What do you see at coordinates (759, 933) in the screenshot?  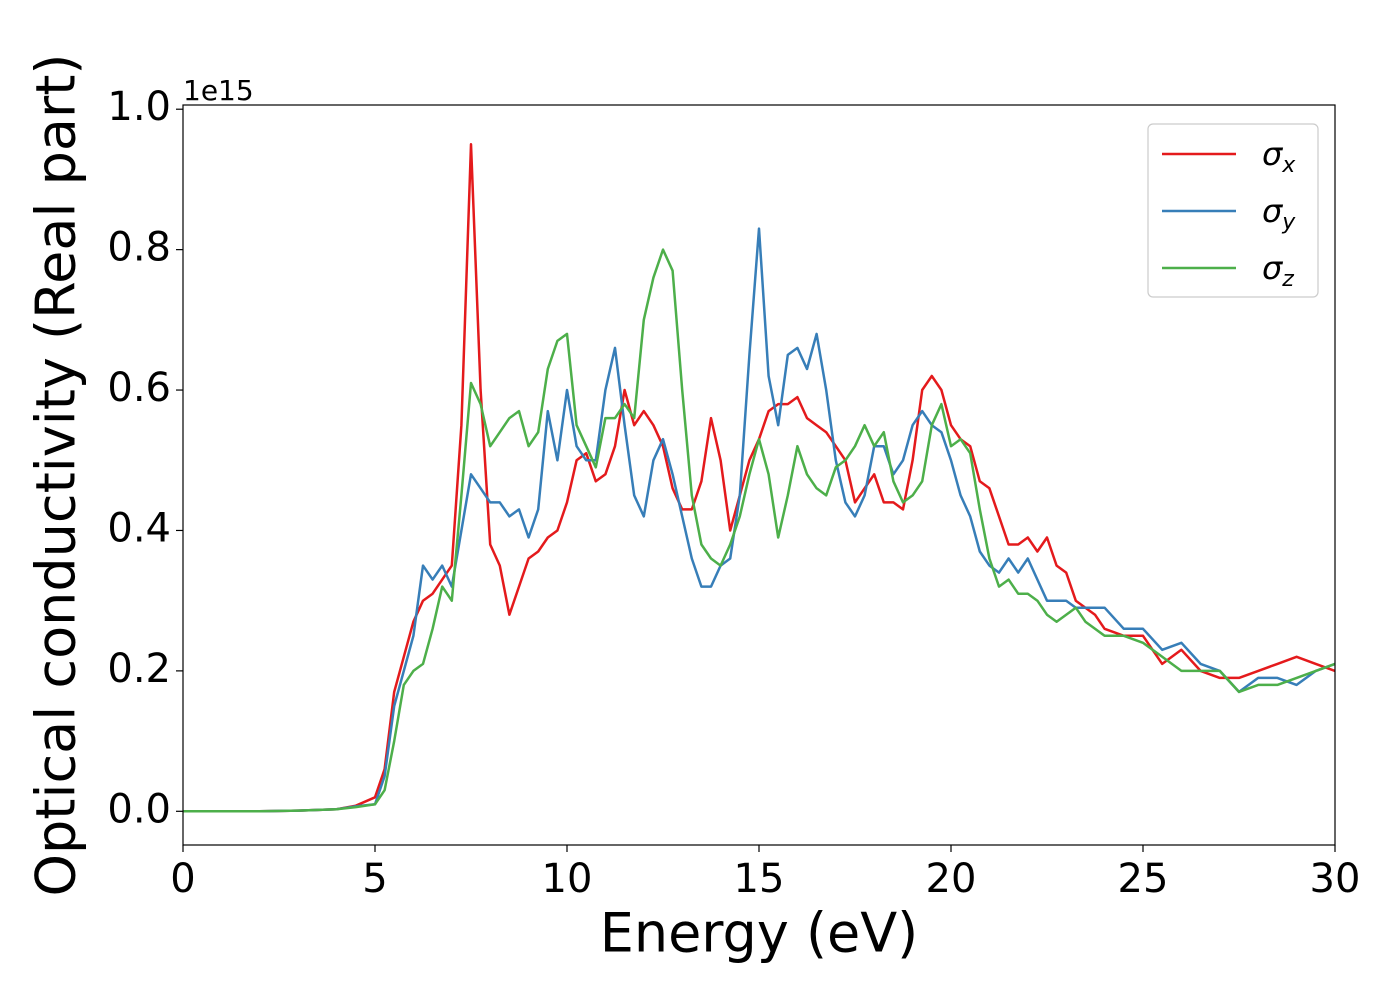 I see `x-axis-label: Energy (eV)` at bounding box center [759, 933].